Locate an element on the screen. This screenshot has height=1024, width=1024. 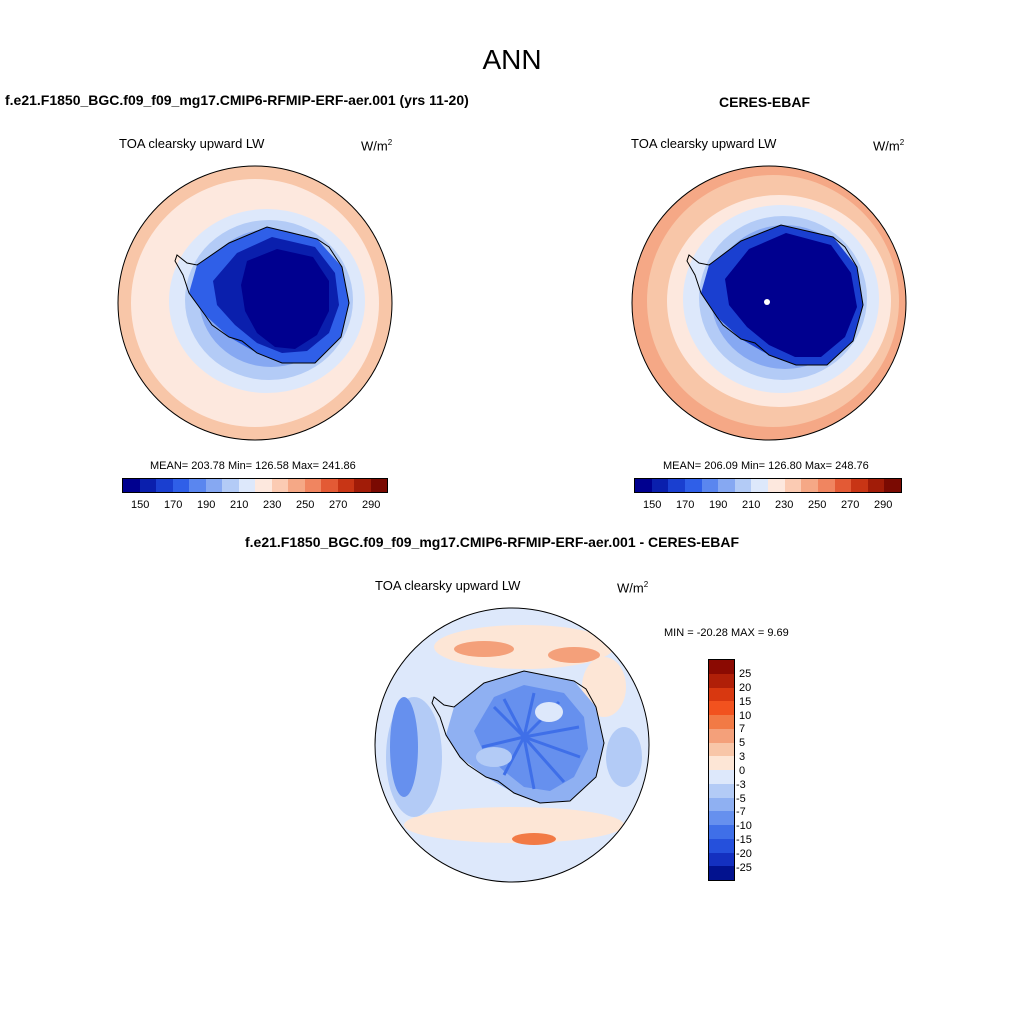
diff-colorbar-tick: 10 is located at coordinates (745, 716).